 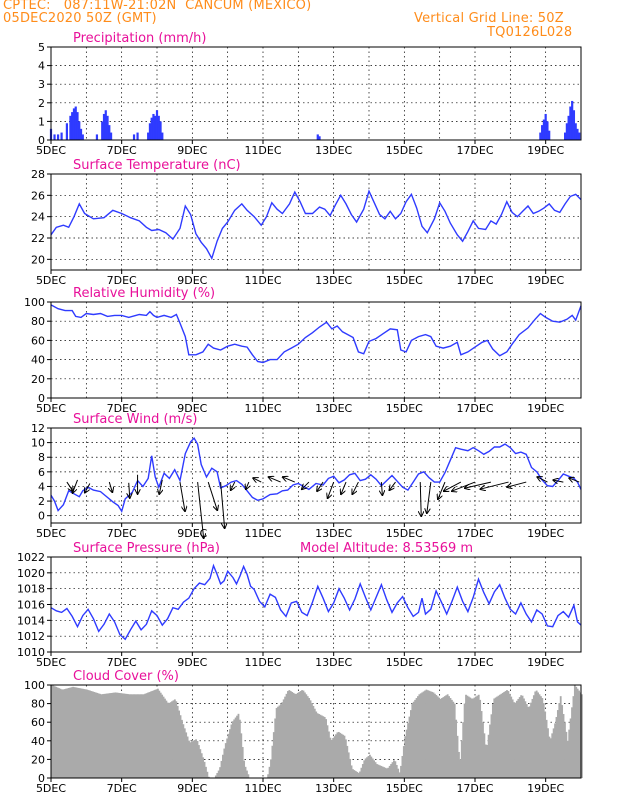 What do you see at coordinates (316, 731) in the screenshot?
I see `cloud-cover-frame` at bounding box center [316, 731].